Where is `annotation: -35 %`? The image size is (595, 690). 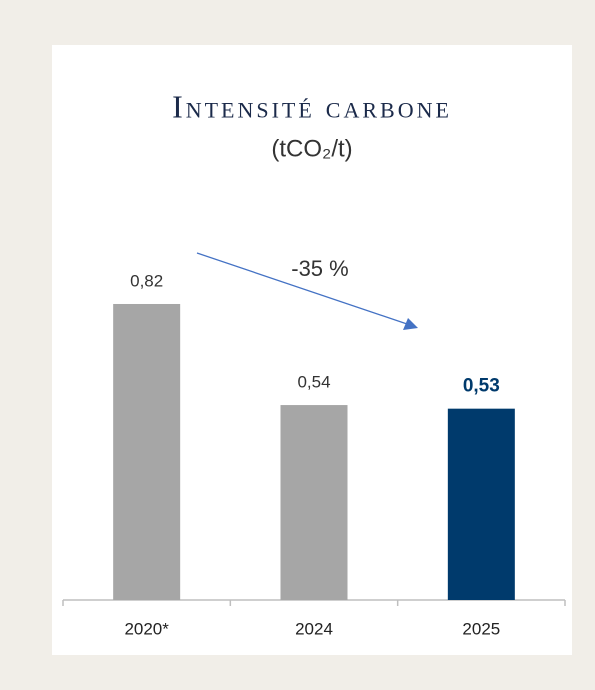 annotation: -35 % is located at coordinates (319, 268).